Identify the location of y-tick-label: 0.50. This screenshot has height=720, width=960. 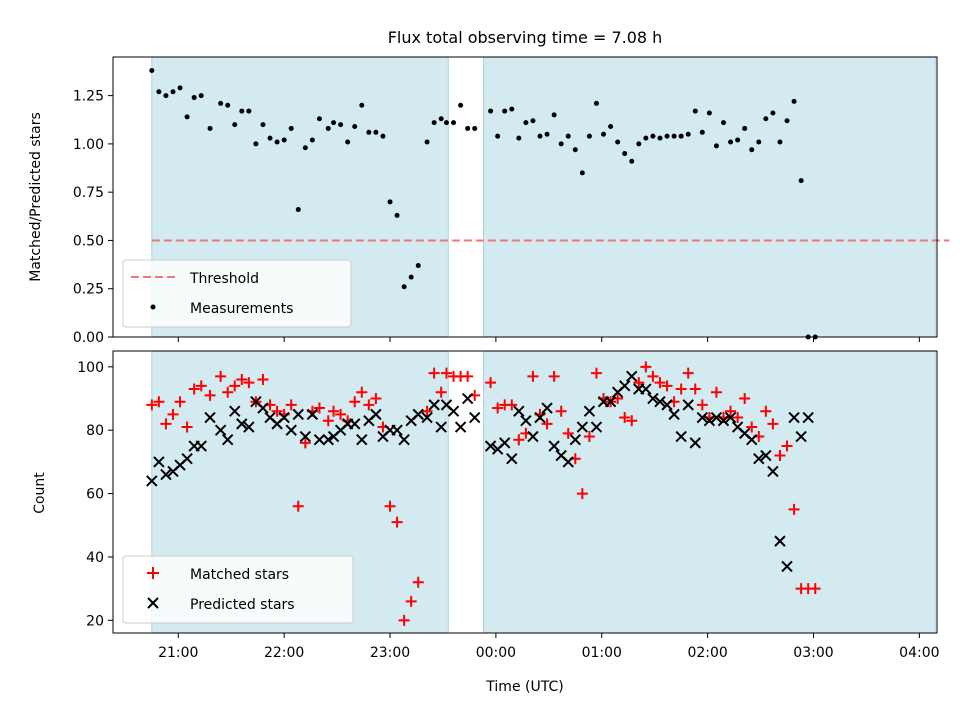
(88, 241).